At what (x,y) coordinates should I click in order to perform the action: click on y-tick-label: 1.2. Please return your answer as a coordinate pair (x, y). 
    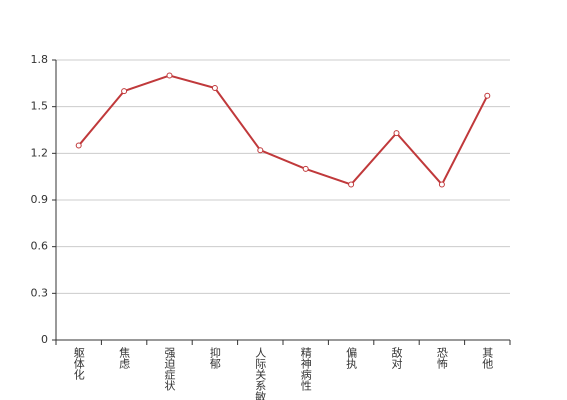
    Looking at the image, I should click on (40, 152).